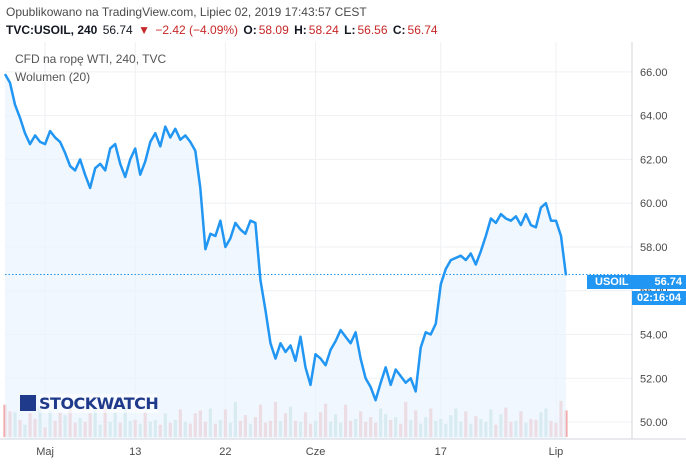 This screenshot has width=686, height=472. Describe the element at coordinates (612, 282) in the screenshot. I see `price-tag-symbol: USOIL` at that location.